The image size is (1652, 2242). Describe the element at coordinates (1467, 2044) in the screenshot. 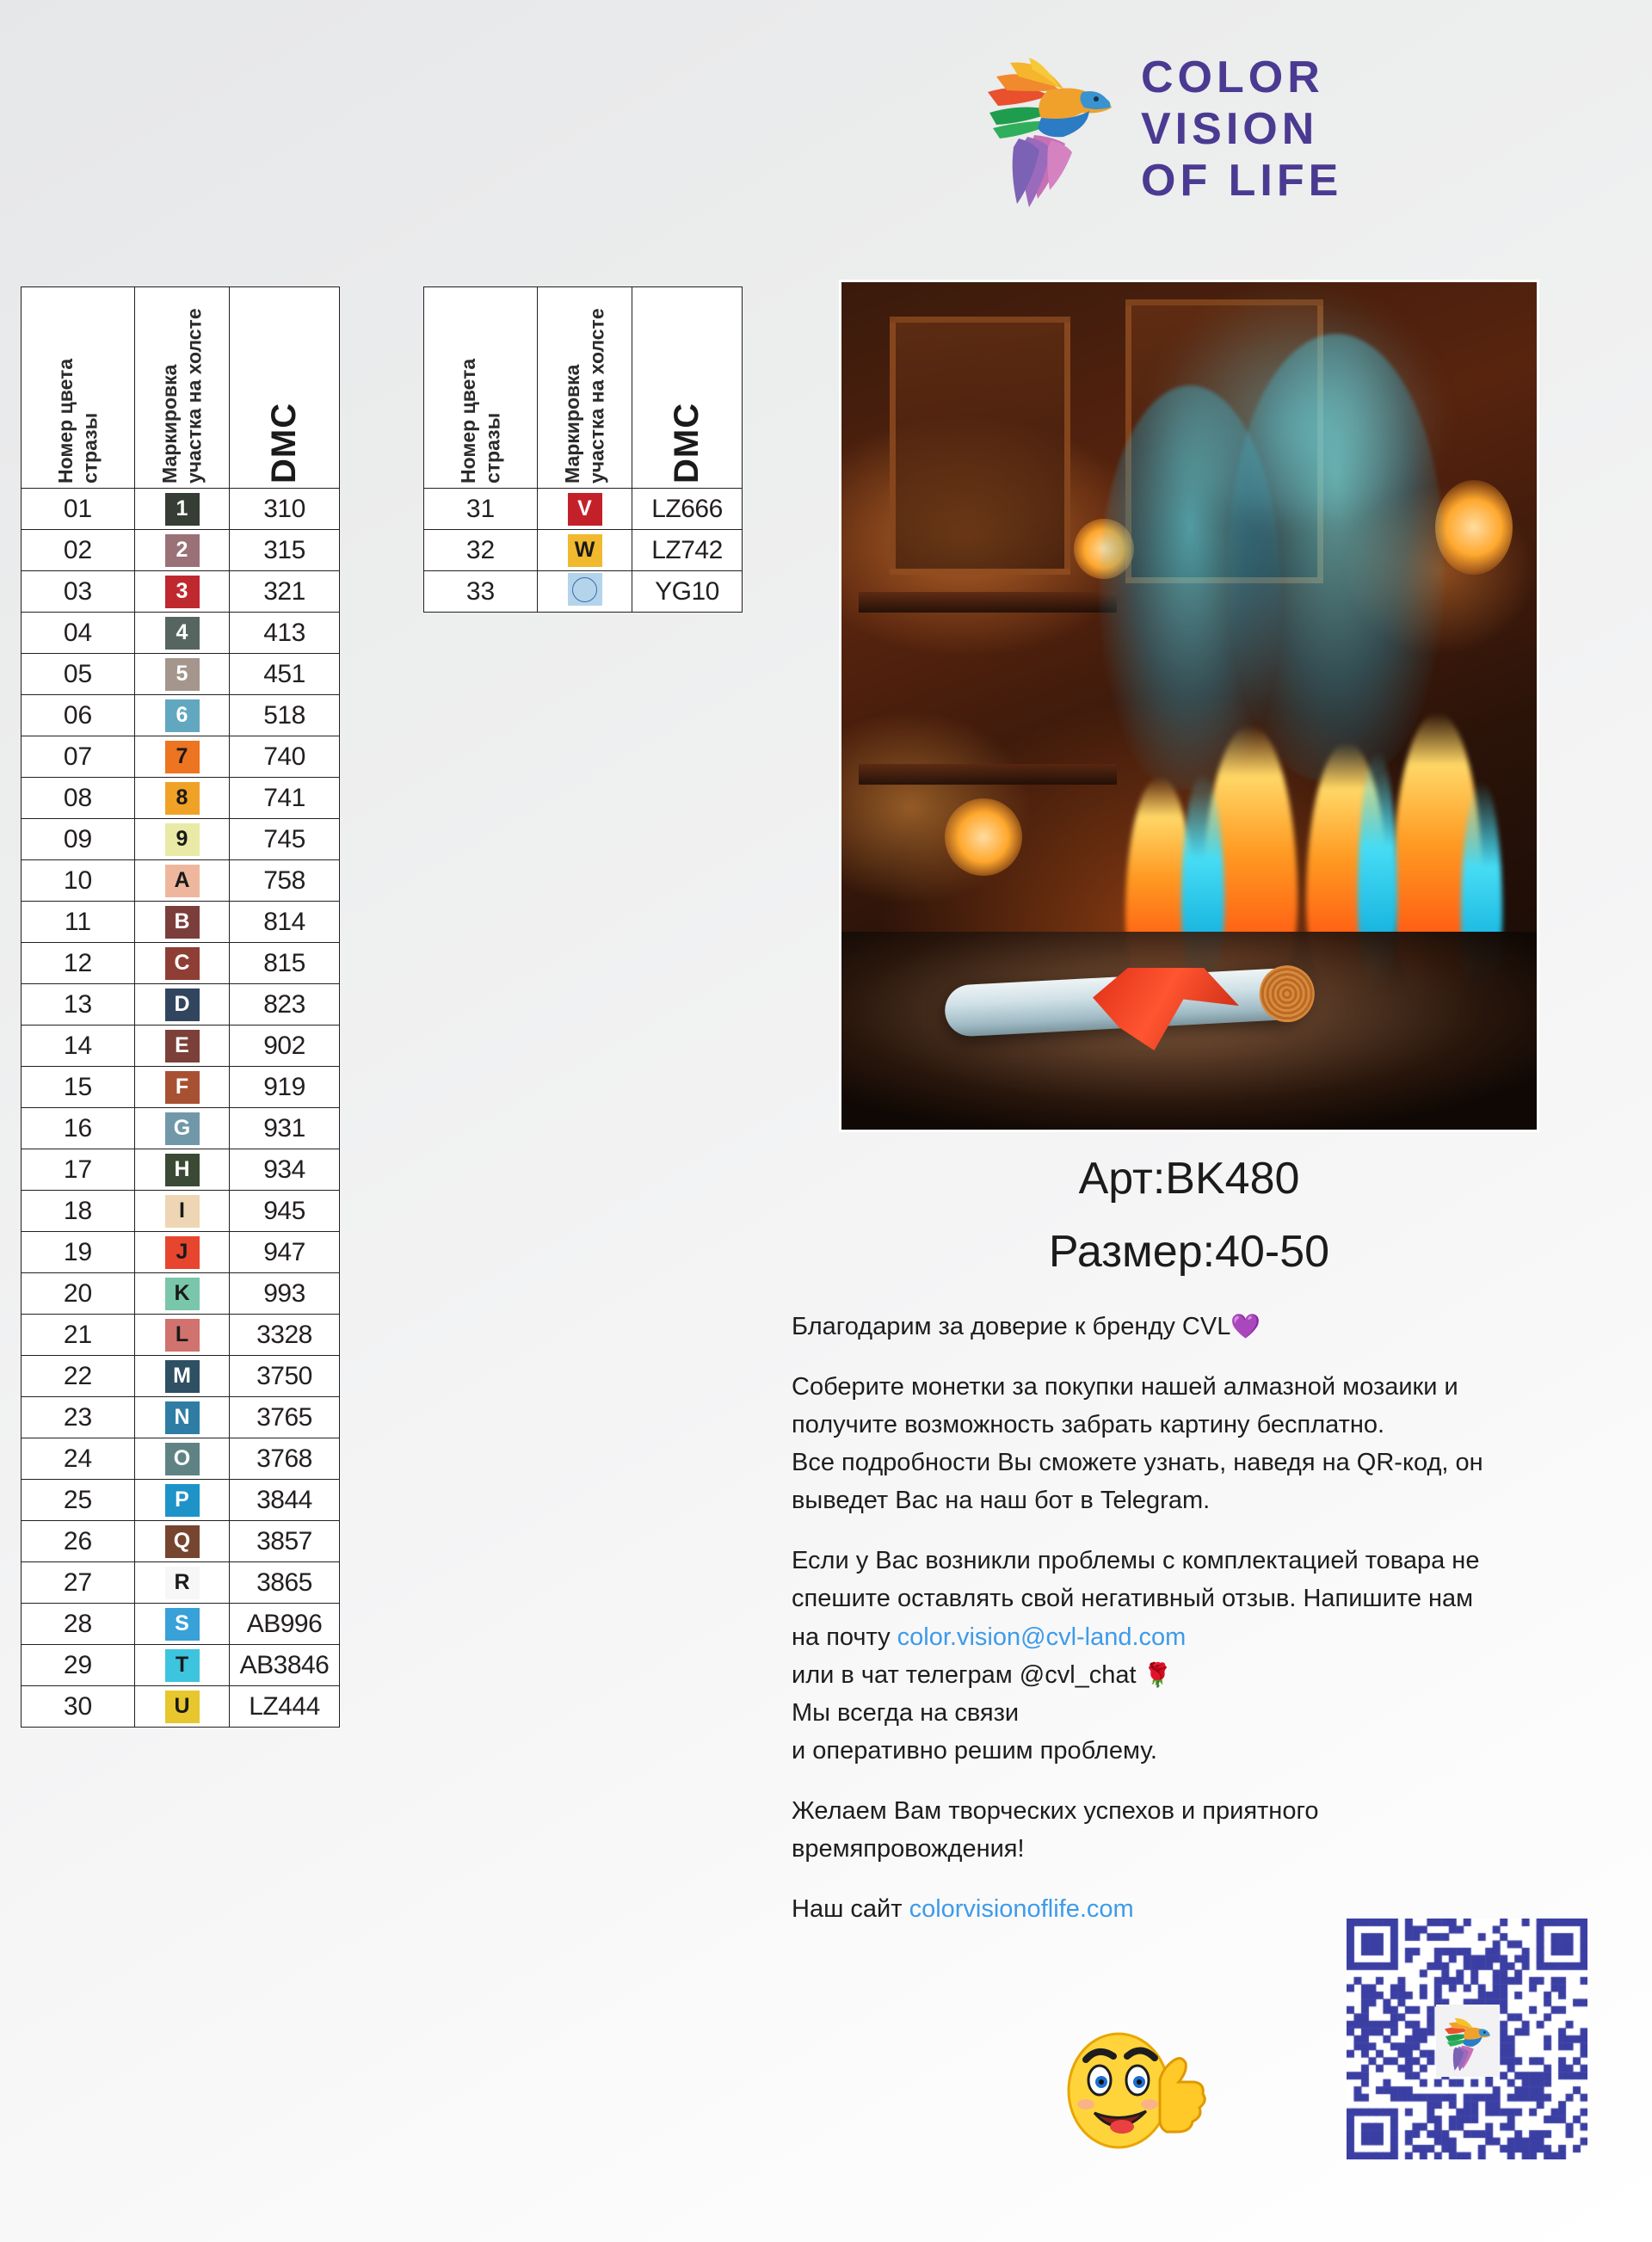

I see `rainbow-bird-icon-small` at that location.